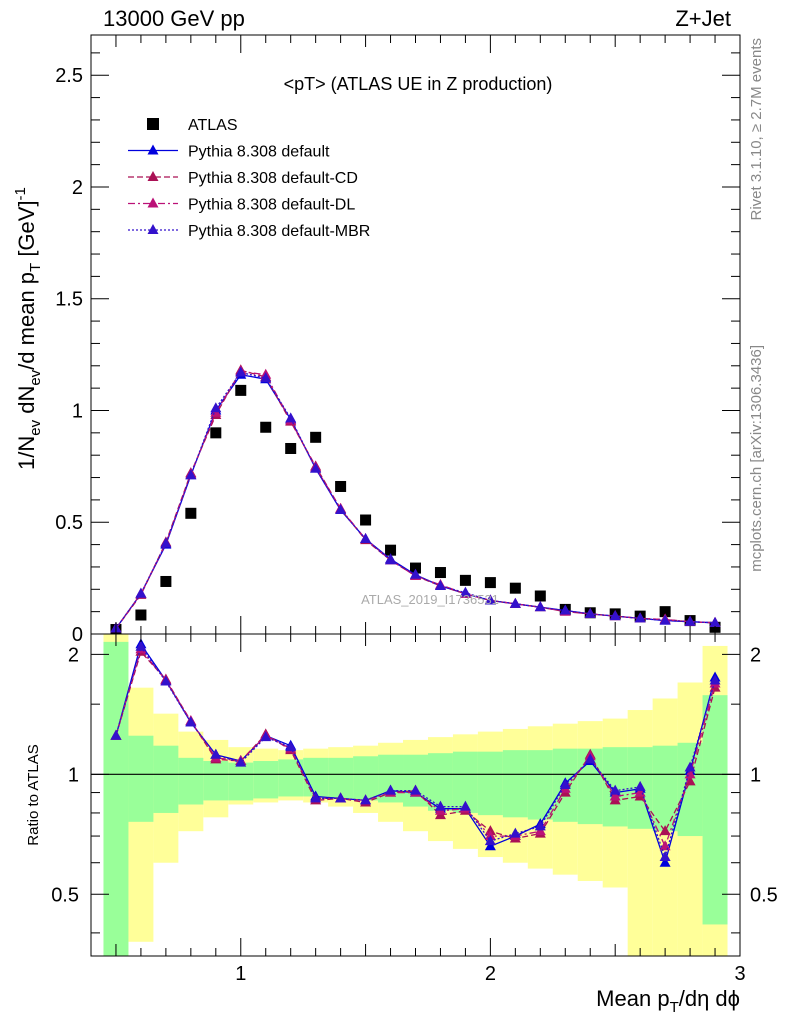  I want to click on legend-marker, so click(153, 149).